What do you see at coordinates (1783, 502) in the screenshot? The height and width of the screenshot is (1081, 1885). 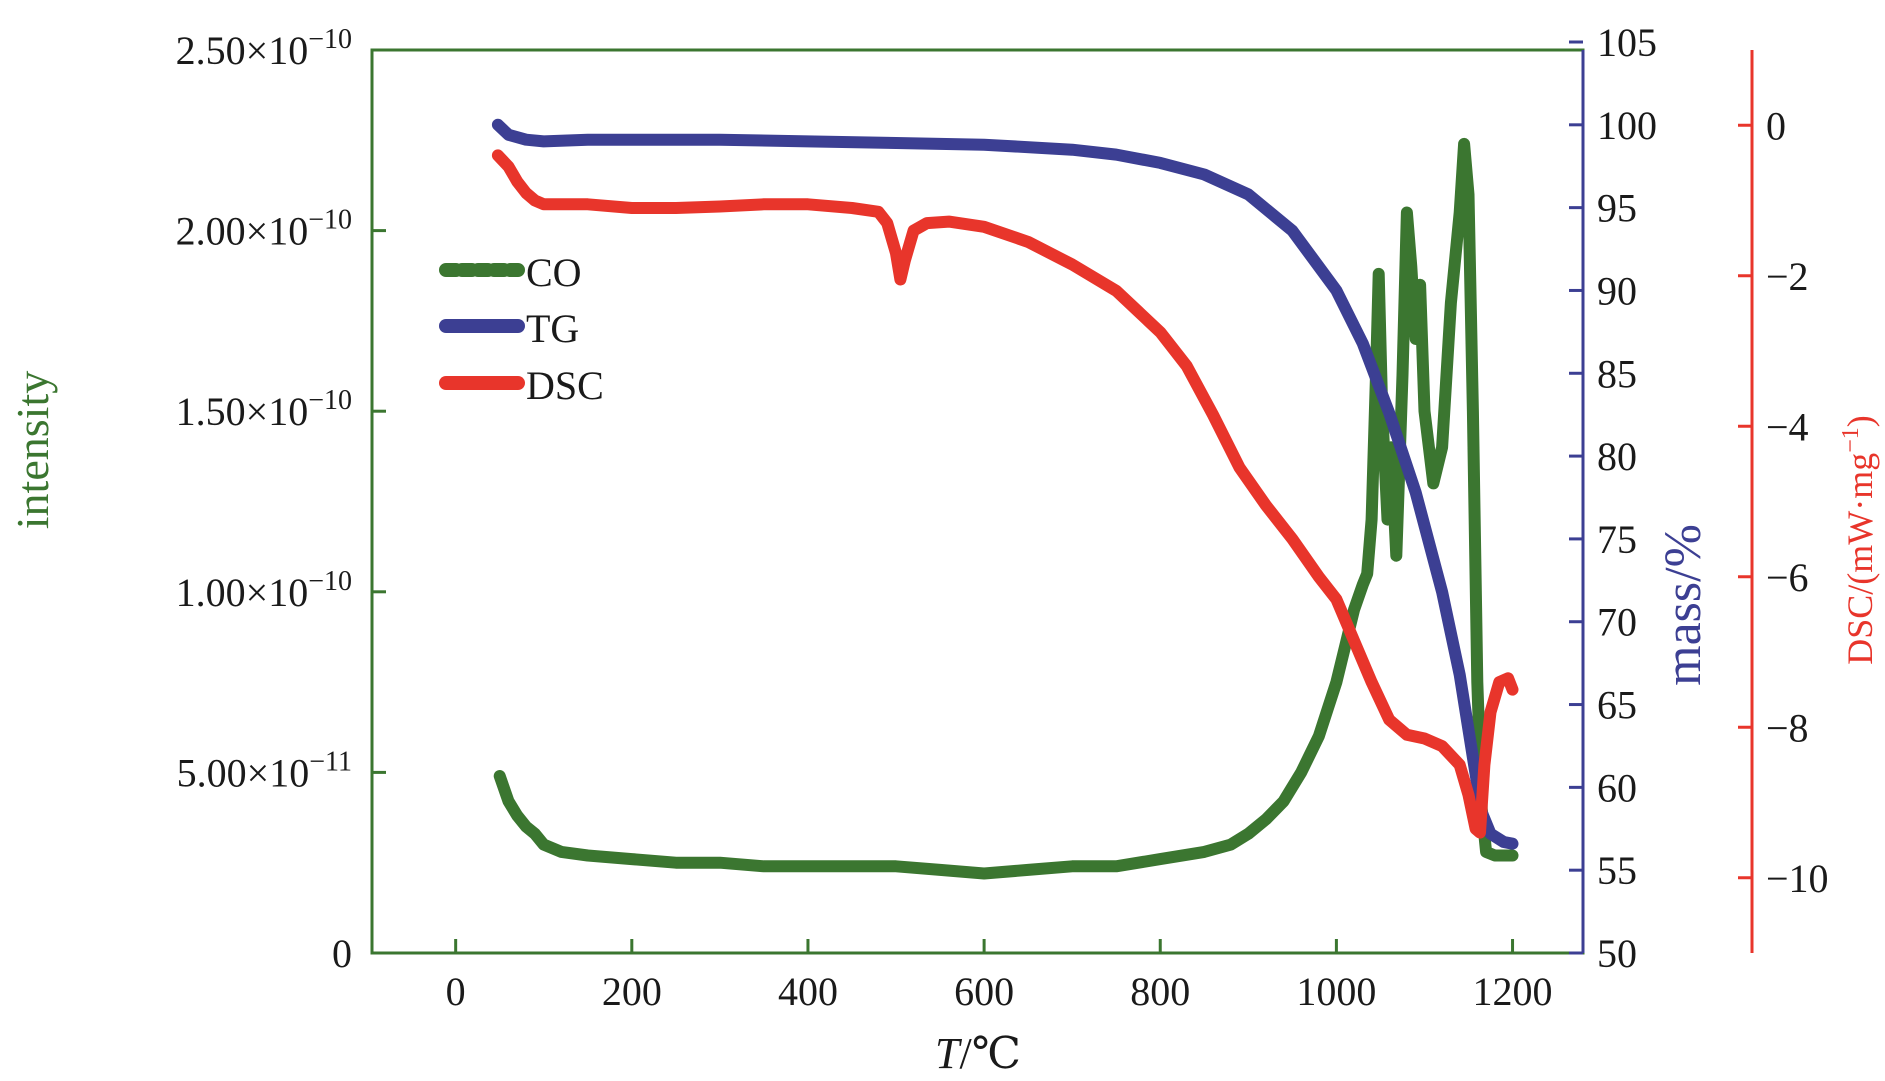 I see `dsc-axis-ticks: 0 −2 −4 −6 −8 −10` at bounding box center [1783, 502].